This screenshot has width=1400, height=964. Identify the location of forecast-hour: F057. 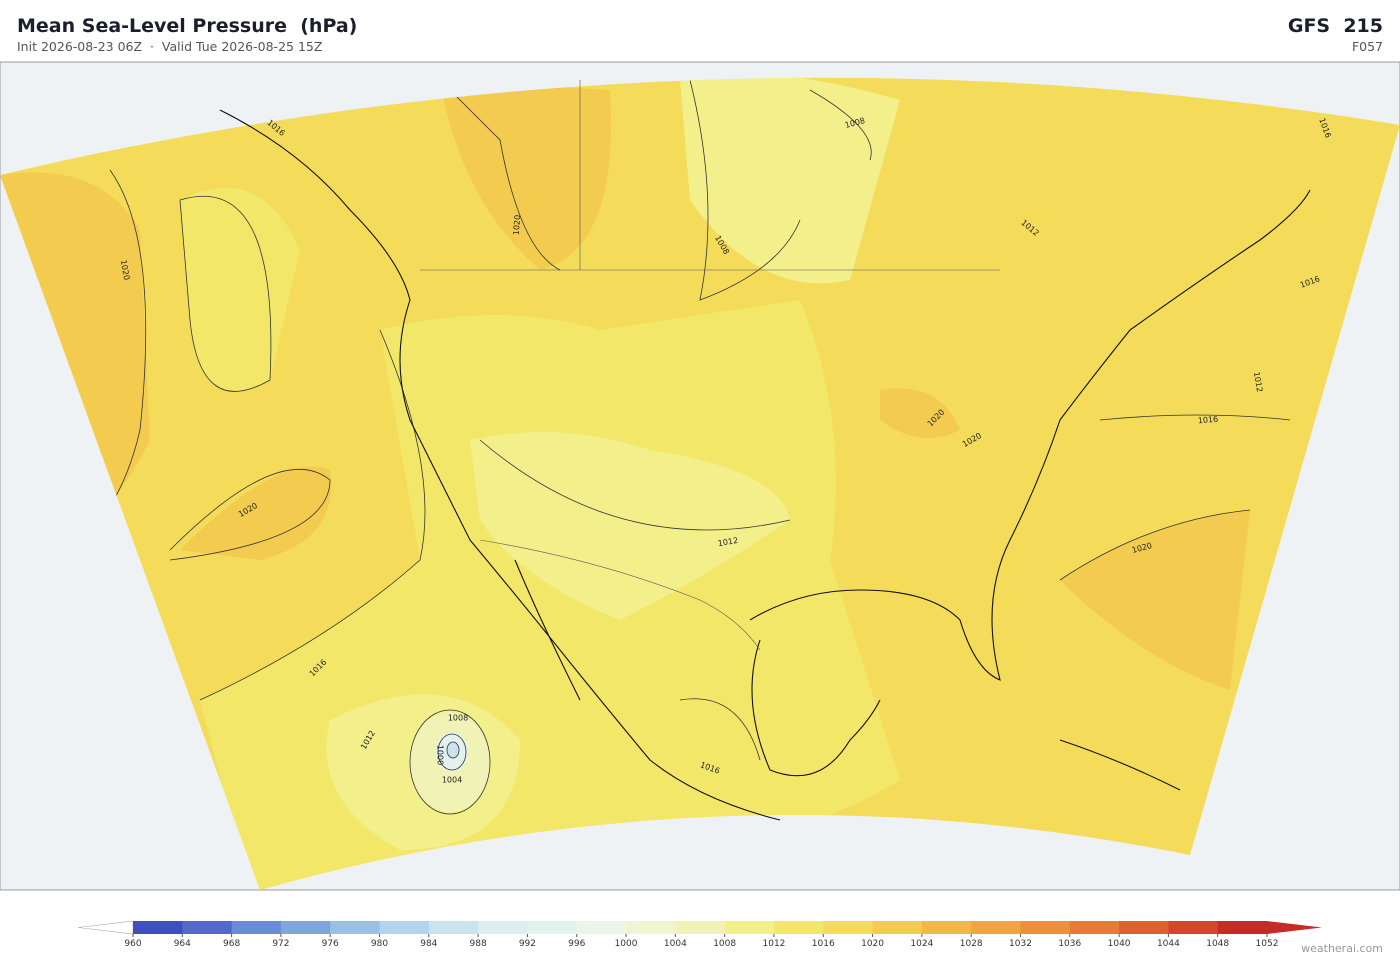
(1367, 46).